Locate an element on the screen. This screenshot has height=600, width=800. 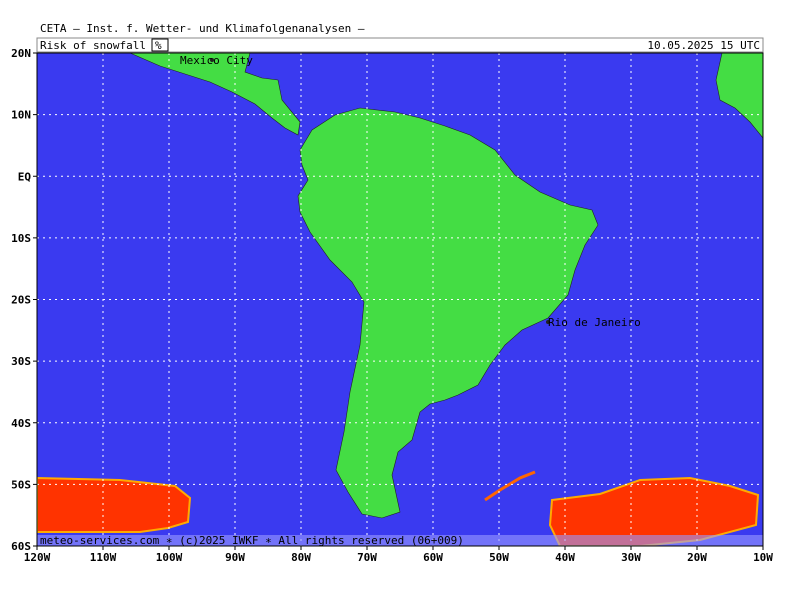
lon-label: 30W is located at coordinates (631, 557).